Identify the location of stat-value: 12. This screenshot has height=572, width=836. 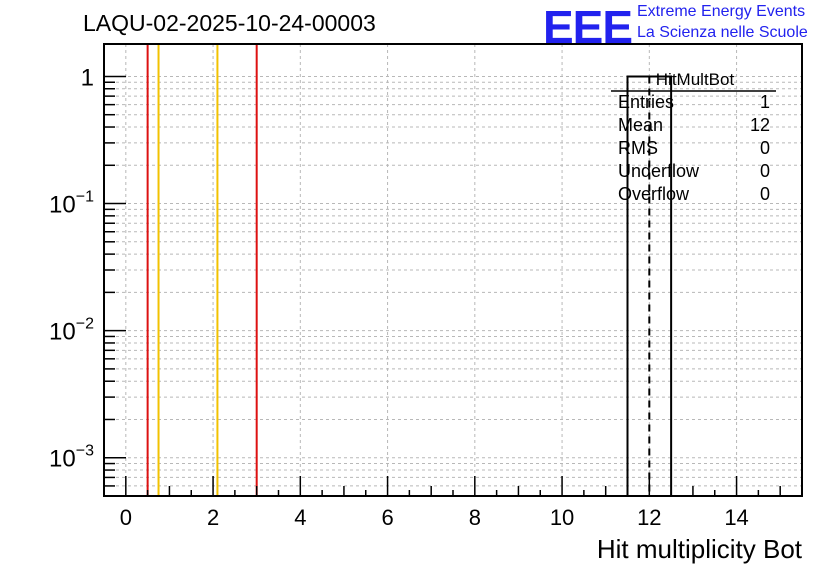
(759, 125).